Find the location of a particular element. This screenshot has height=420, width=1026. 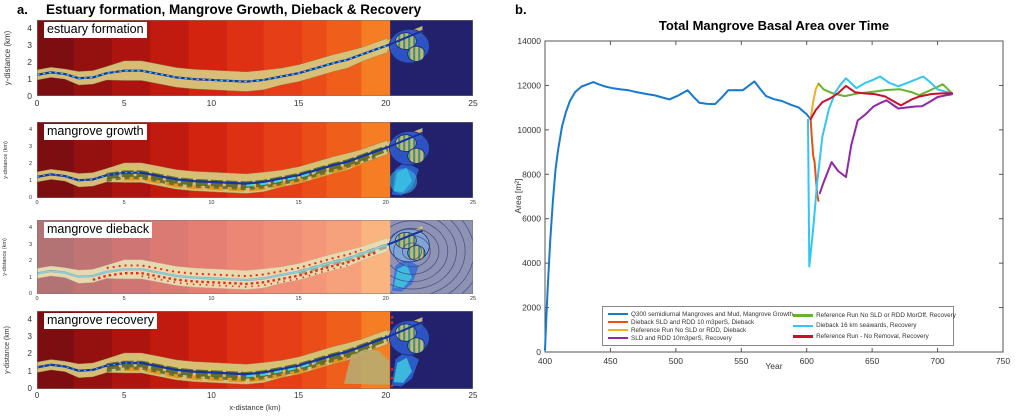

chart-title: Total Mangrove Basal Area over Time is located at coordinates (774, 25).